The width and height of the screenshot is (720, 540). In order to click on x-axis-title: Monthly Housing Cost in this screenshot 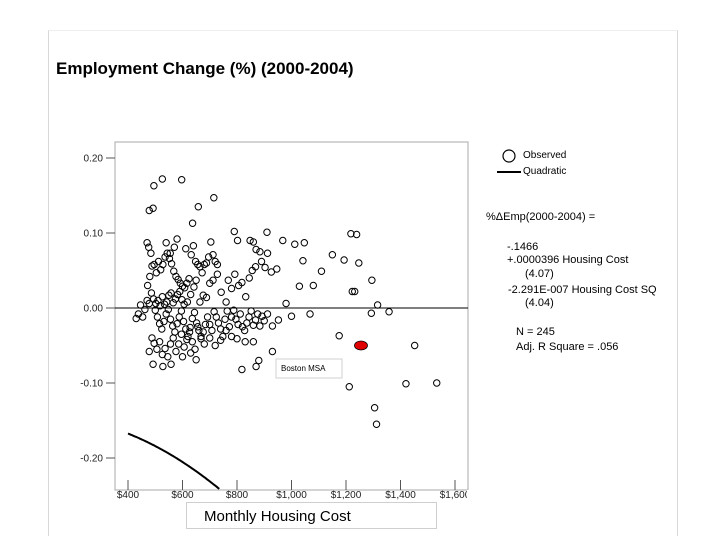, I will do `click(277, 516)`.